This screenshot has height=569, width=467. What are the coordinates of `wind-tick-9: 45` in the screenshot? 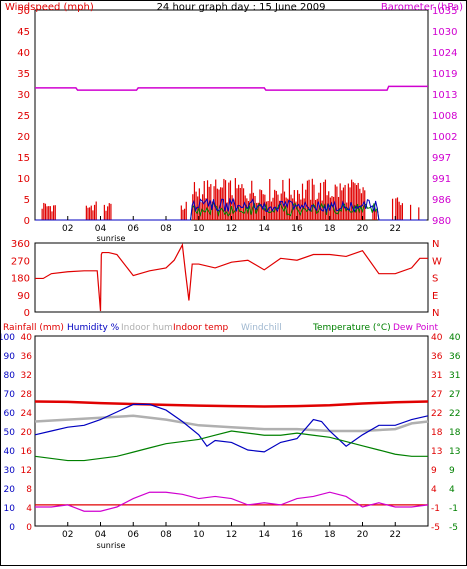 It's located at (23, 32).